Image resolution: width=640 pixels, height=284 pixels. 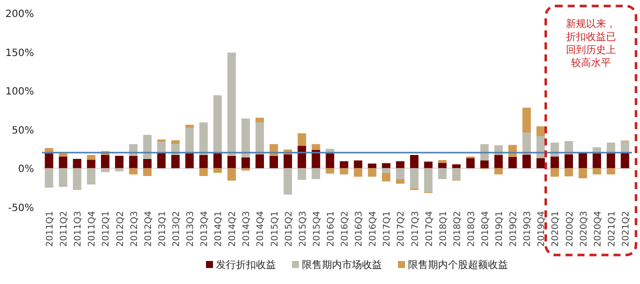 I want to click on x-tick-label: 2020Q3, so click(x=584, y=229).